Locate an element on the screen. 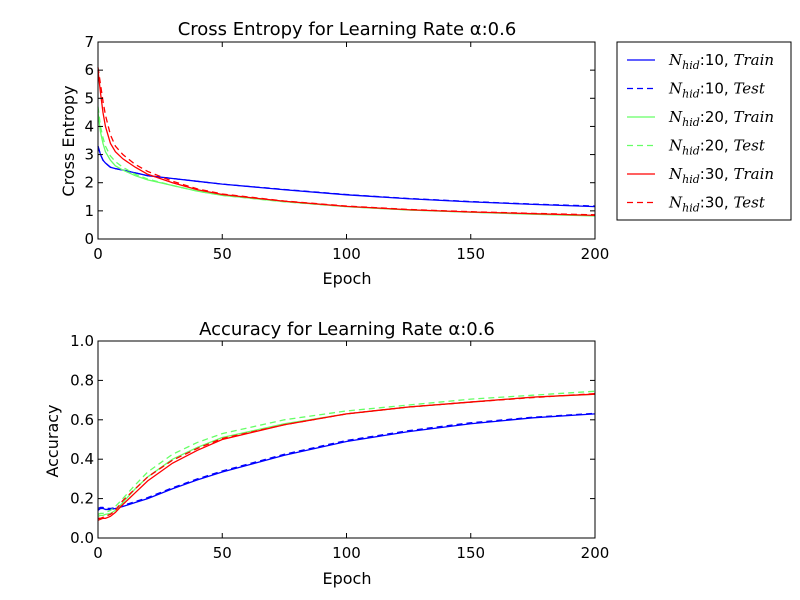 This screenshot has height=600, width=800. series-layer is located at coordinates (346, 455).